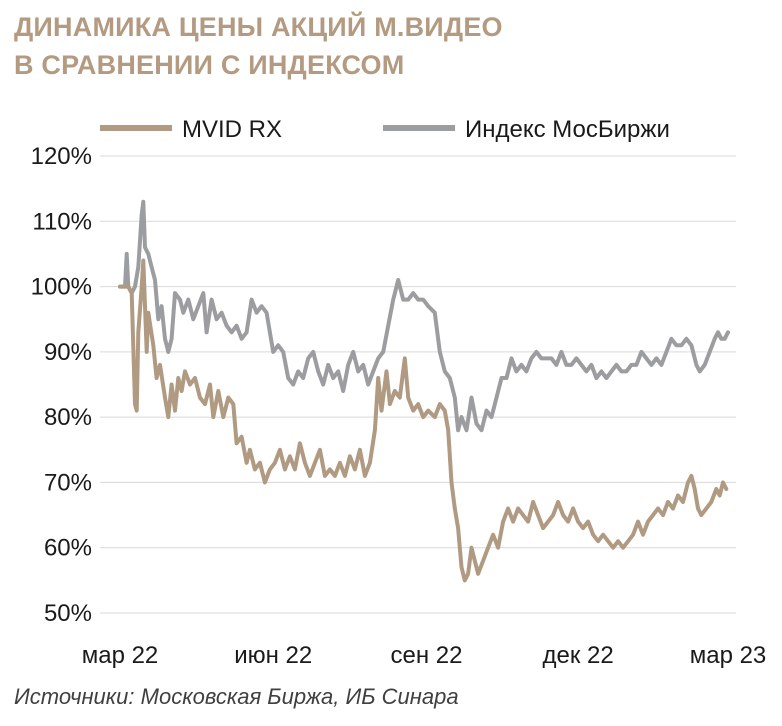 The height and width of the screenshot is (726, 782). Describe the element at coordinates (62, 221) in the screenshot. I see `y-tick-label: 110%` at that location.